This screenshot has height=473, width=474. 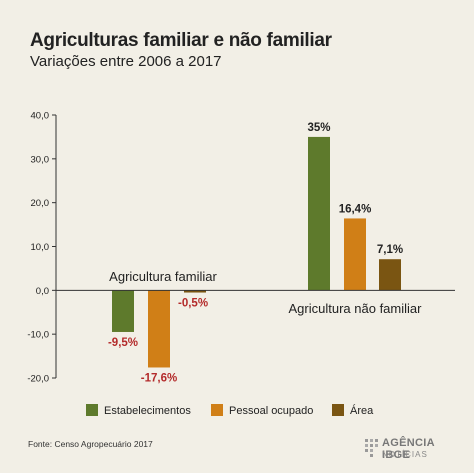 What do you see at coordinates (123, 343) in the screenshot?
I see `bar-value-label: -9,5%` at bounding box center [123, 343].